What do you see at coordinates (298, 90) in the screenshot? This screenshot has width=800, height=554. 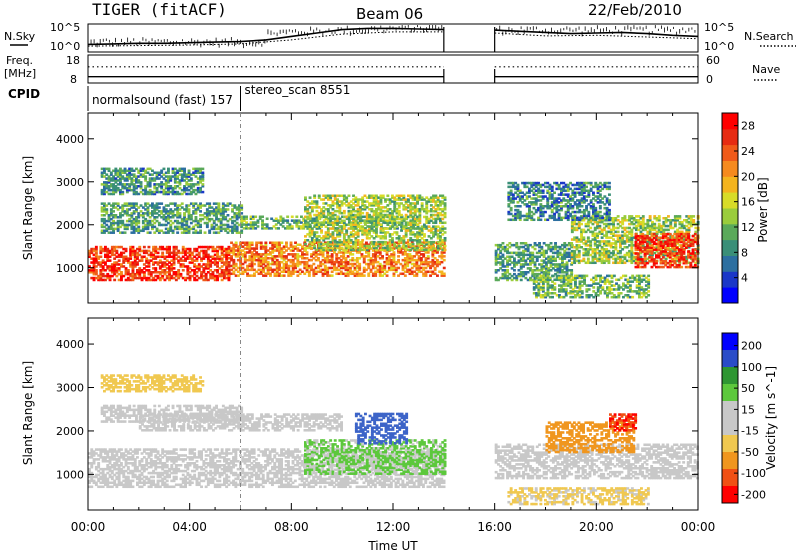 I see `cpid-segment-label: stereo_scan 8551` at bounding box center [298, 90].